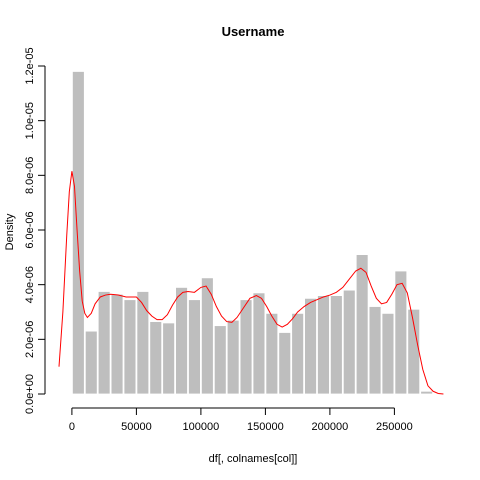 Image resolution: width=480 pixels, height=480 pixels. What do you see at coordinates (30, 394) in the screenshot?
I see `y-tick-label: 0.0e+00` at bounding box center [30, 394].